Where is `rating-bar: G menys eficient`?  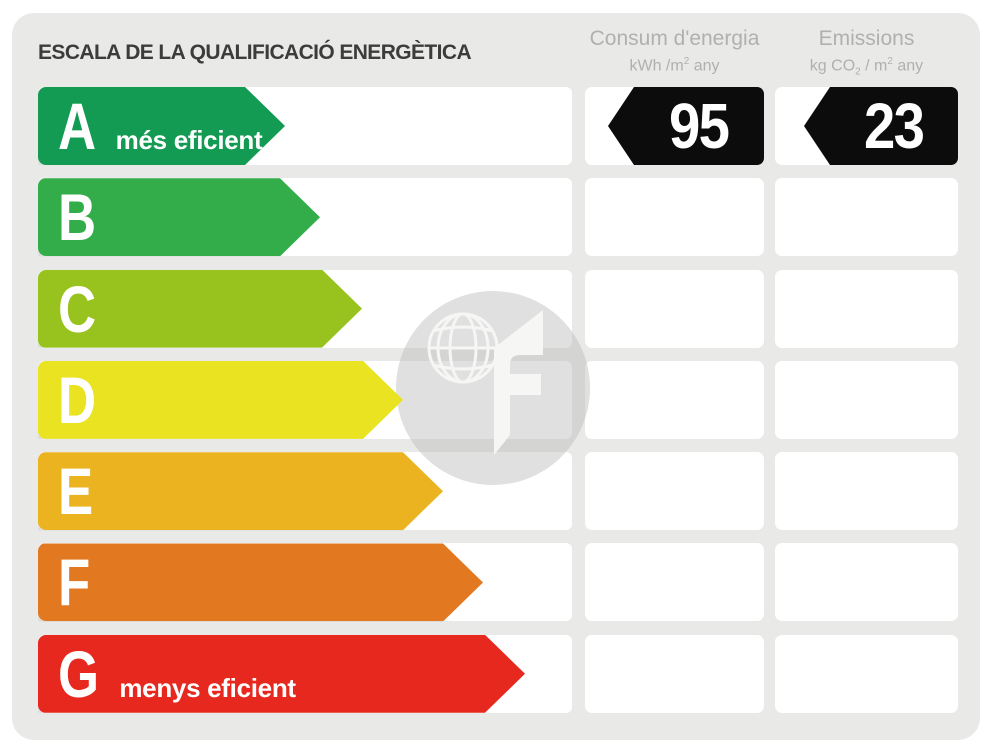
rating-bar: G menys eficient is located at coordinates (281, 674).